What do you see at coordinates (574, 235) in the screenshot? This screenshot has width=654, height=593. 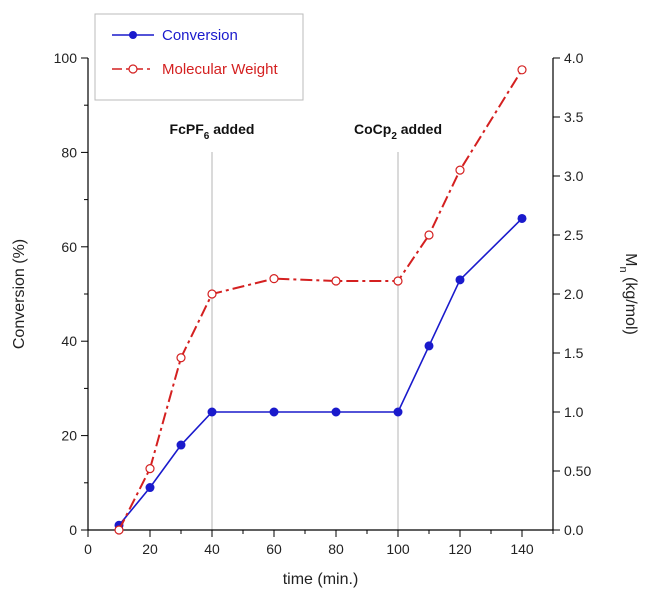 I see `y2-tick-label-5: 2.5` at bounding box center [574, 235].